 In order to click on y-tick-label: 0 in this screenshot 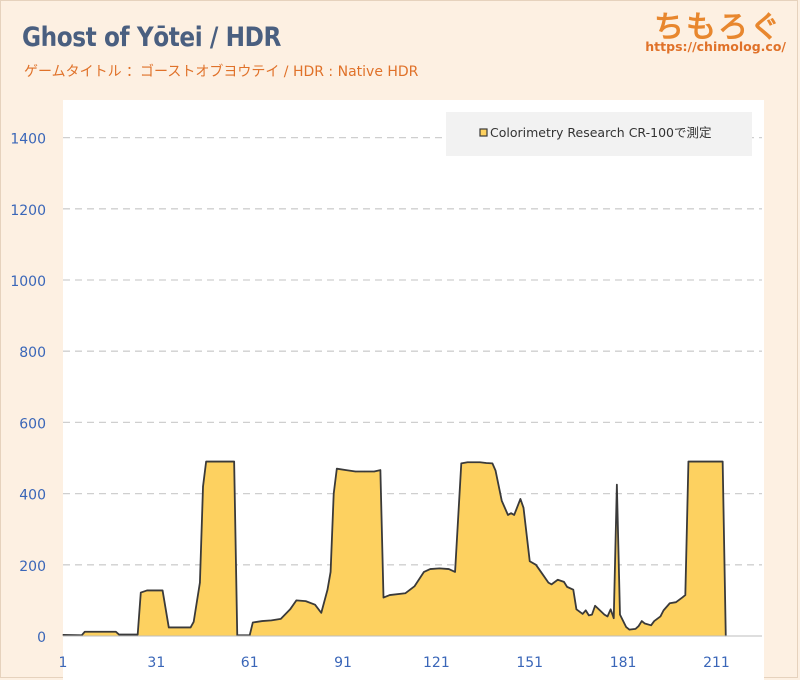, I will do `click(41, 638)`.